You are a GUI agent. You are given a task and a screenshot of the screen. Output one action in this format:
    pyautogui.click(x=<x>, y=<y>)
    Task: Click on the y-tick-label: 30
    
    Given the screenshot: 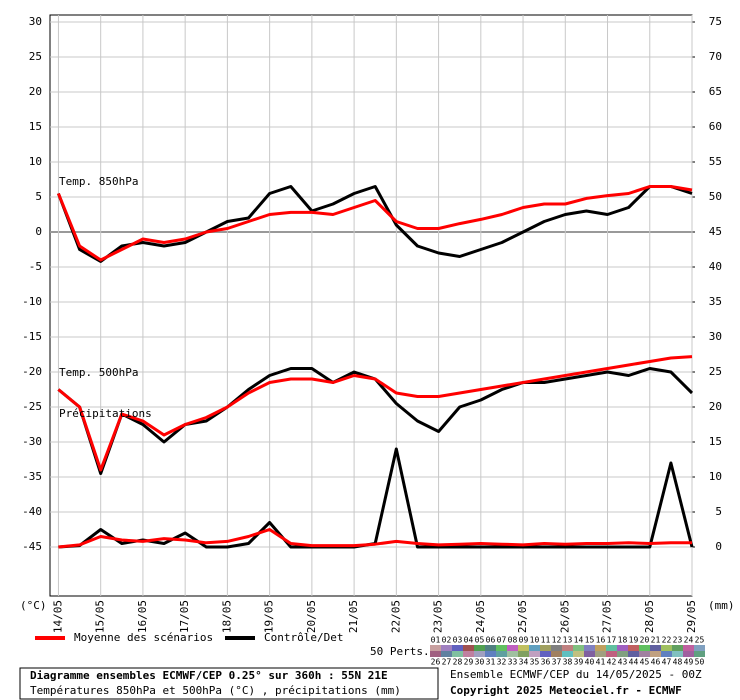 What is the action you would take?
    pyautogui.click(x=35, y=21)
    